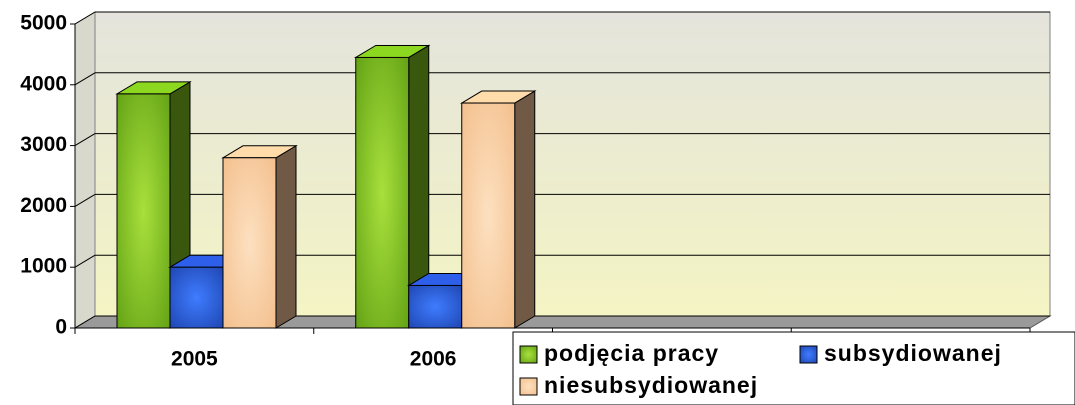 This screenshot has width=1075, height=405. Describe the element at coordinates (194, 359) in the screenshot. I see `x-tick-label: 2005` at that location.